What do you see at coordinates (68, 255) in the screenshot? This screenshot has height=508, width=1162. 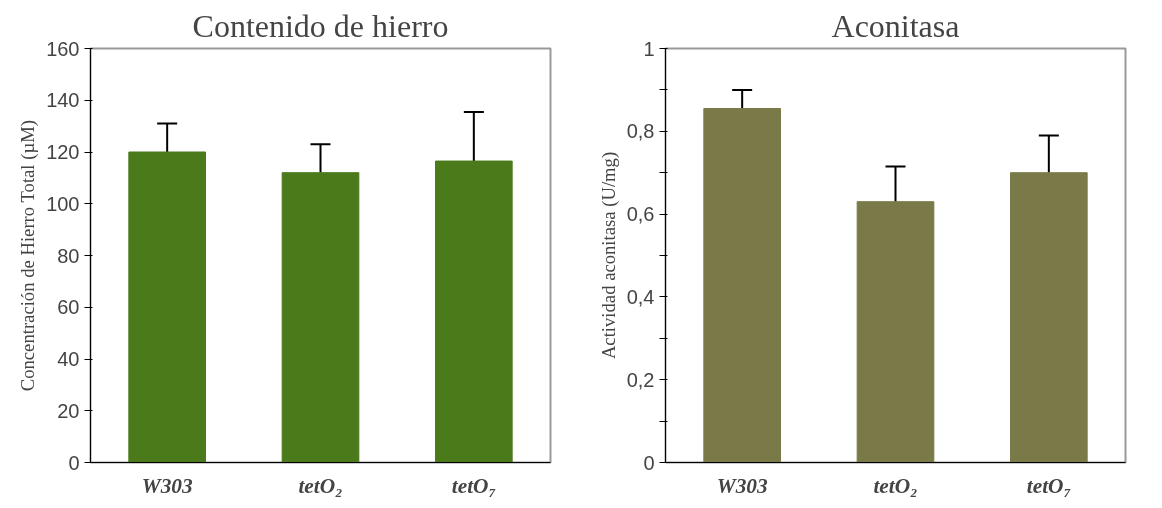 I see `y-tick-label: 80` at bounding box center [68, 255].